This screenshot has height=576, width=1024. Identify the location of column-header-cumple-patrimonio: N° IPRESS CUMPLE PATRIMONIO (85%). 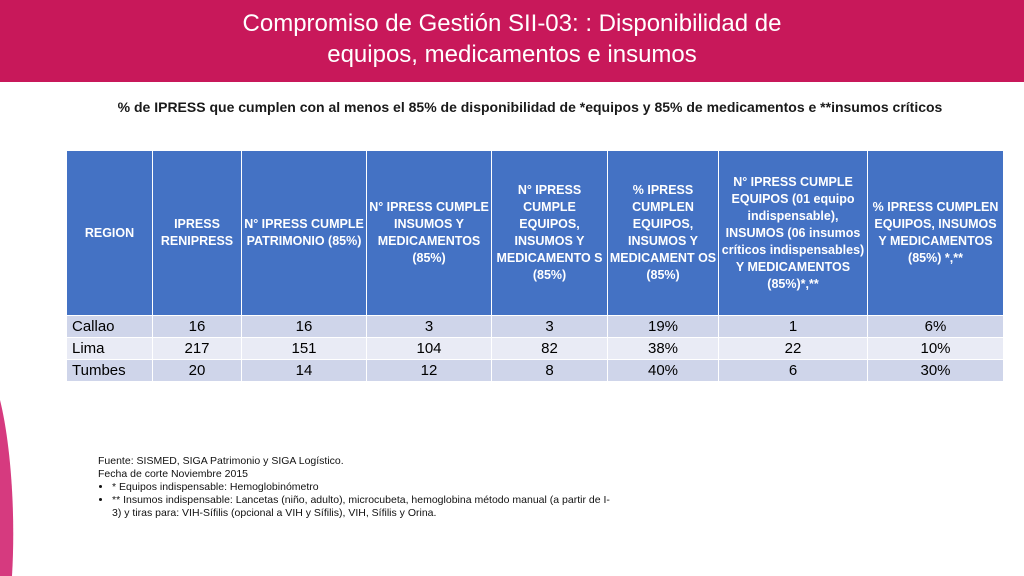
(304, 233).